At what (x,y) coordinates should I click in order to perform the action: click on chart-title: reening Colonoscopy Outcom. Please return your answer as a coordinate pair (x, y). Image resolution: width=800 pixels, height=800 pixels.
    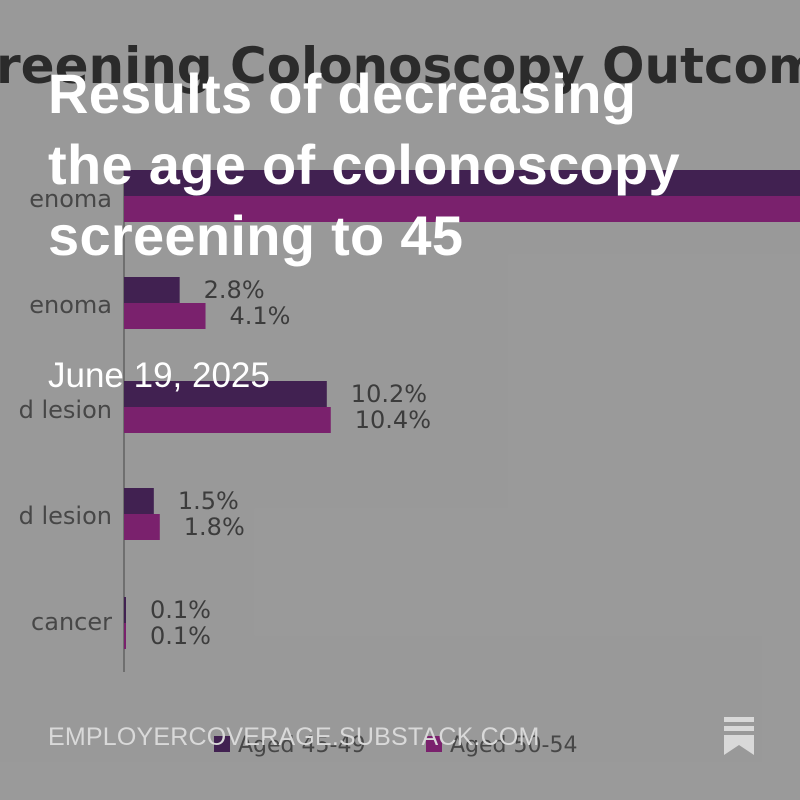
    Looking at the image, I should click on (400, 66).